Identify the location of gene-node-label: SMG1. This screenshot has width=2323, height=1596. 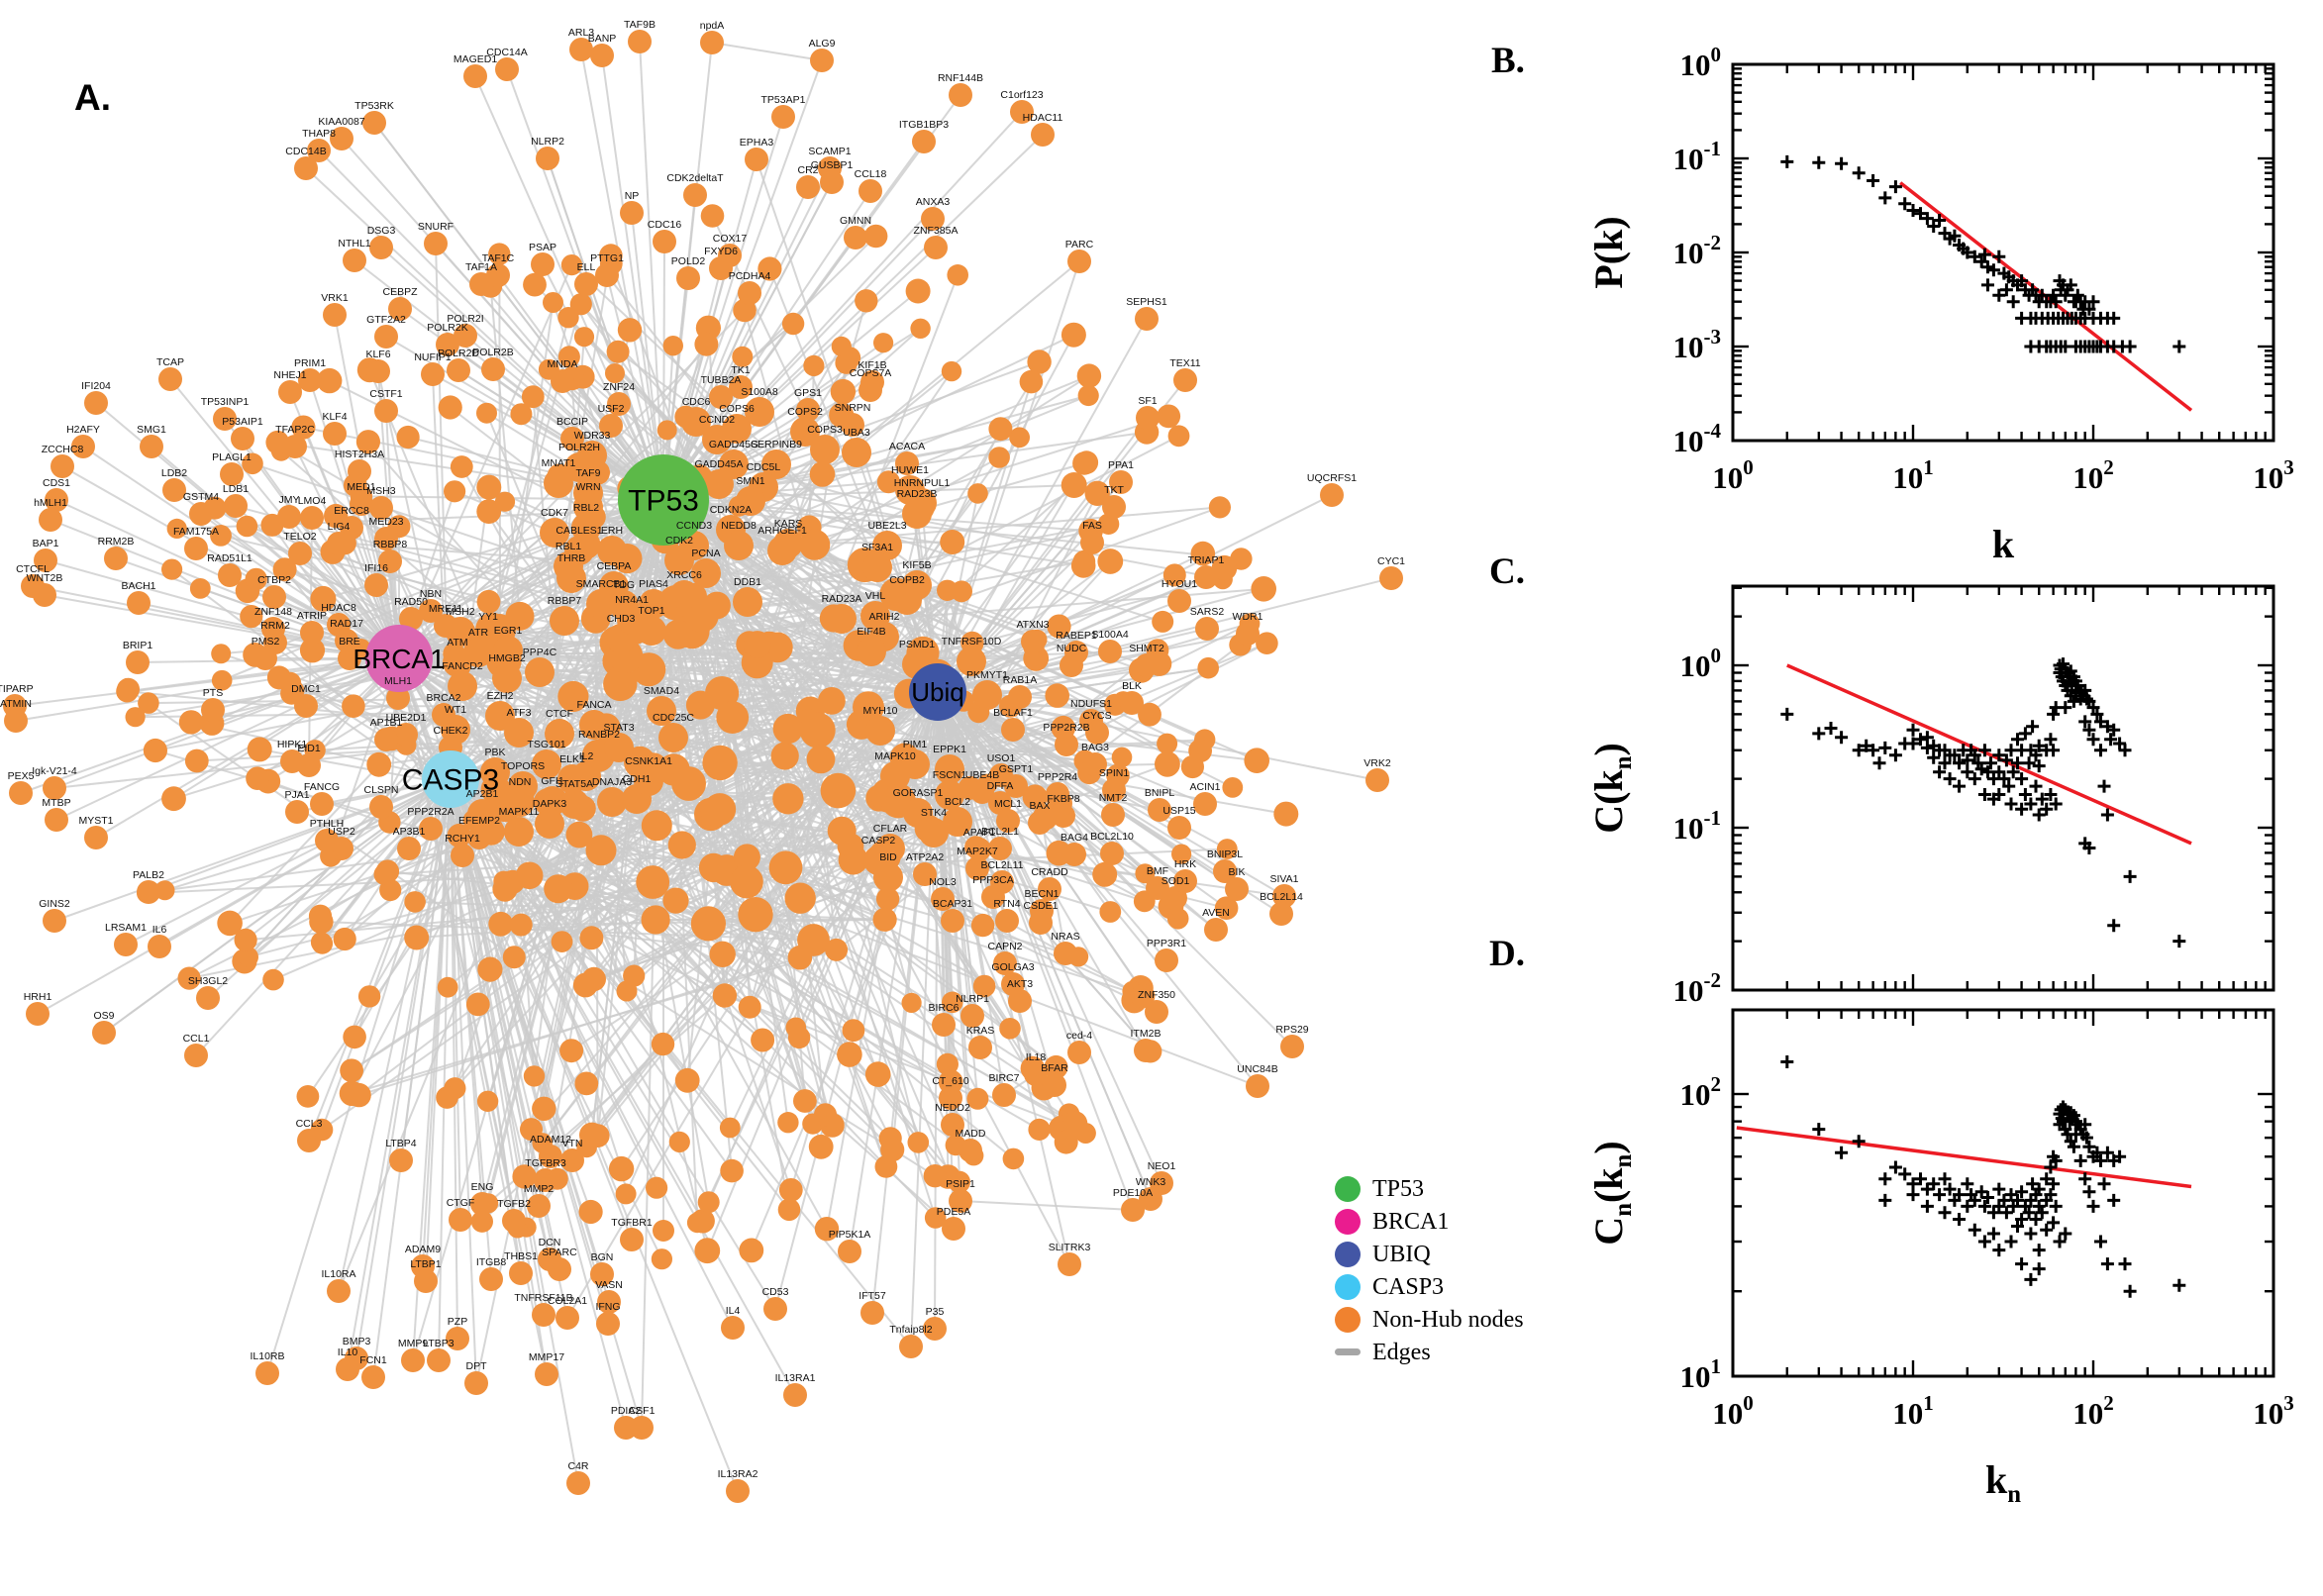
(151, 430).